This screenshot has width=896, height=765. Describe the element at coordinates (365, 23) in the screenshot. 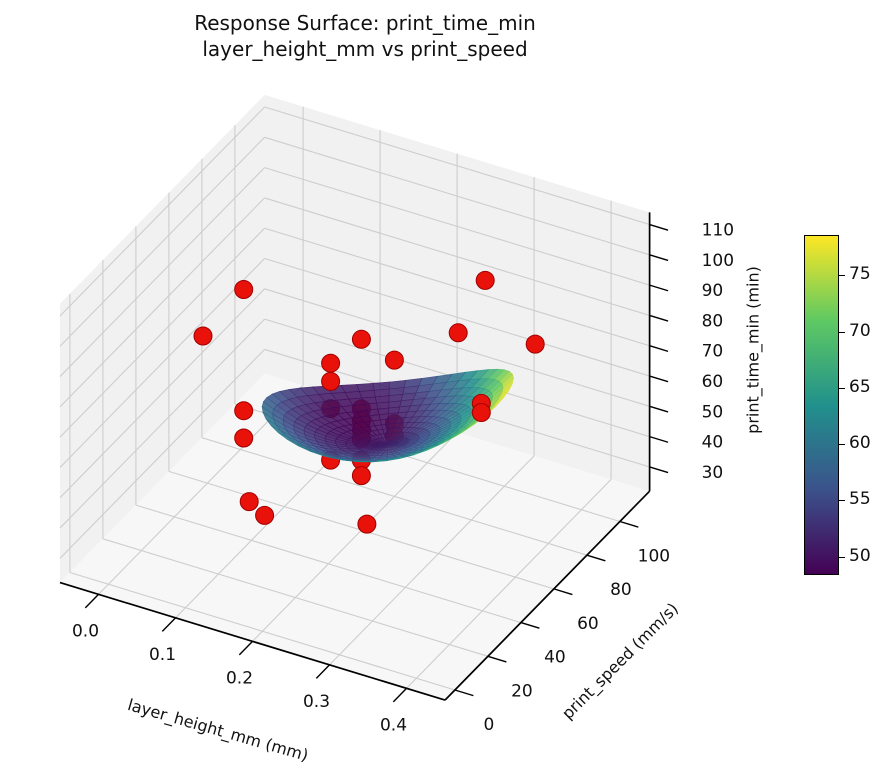

I see `chart-title-line1: Response Surface: print_time_min` at that location.